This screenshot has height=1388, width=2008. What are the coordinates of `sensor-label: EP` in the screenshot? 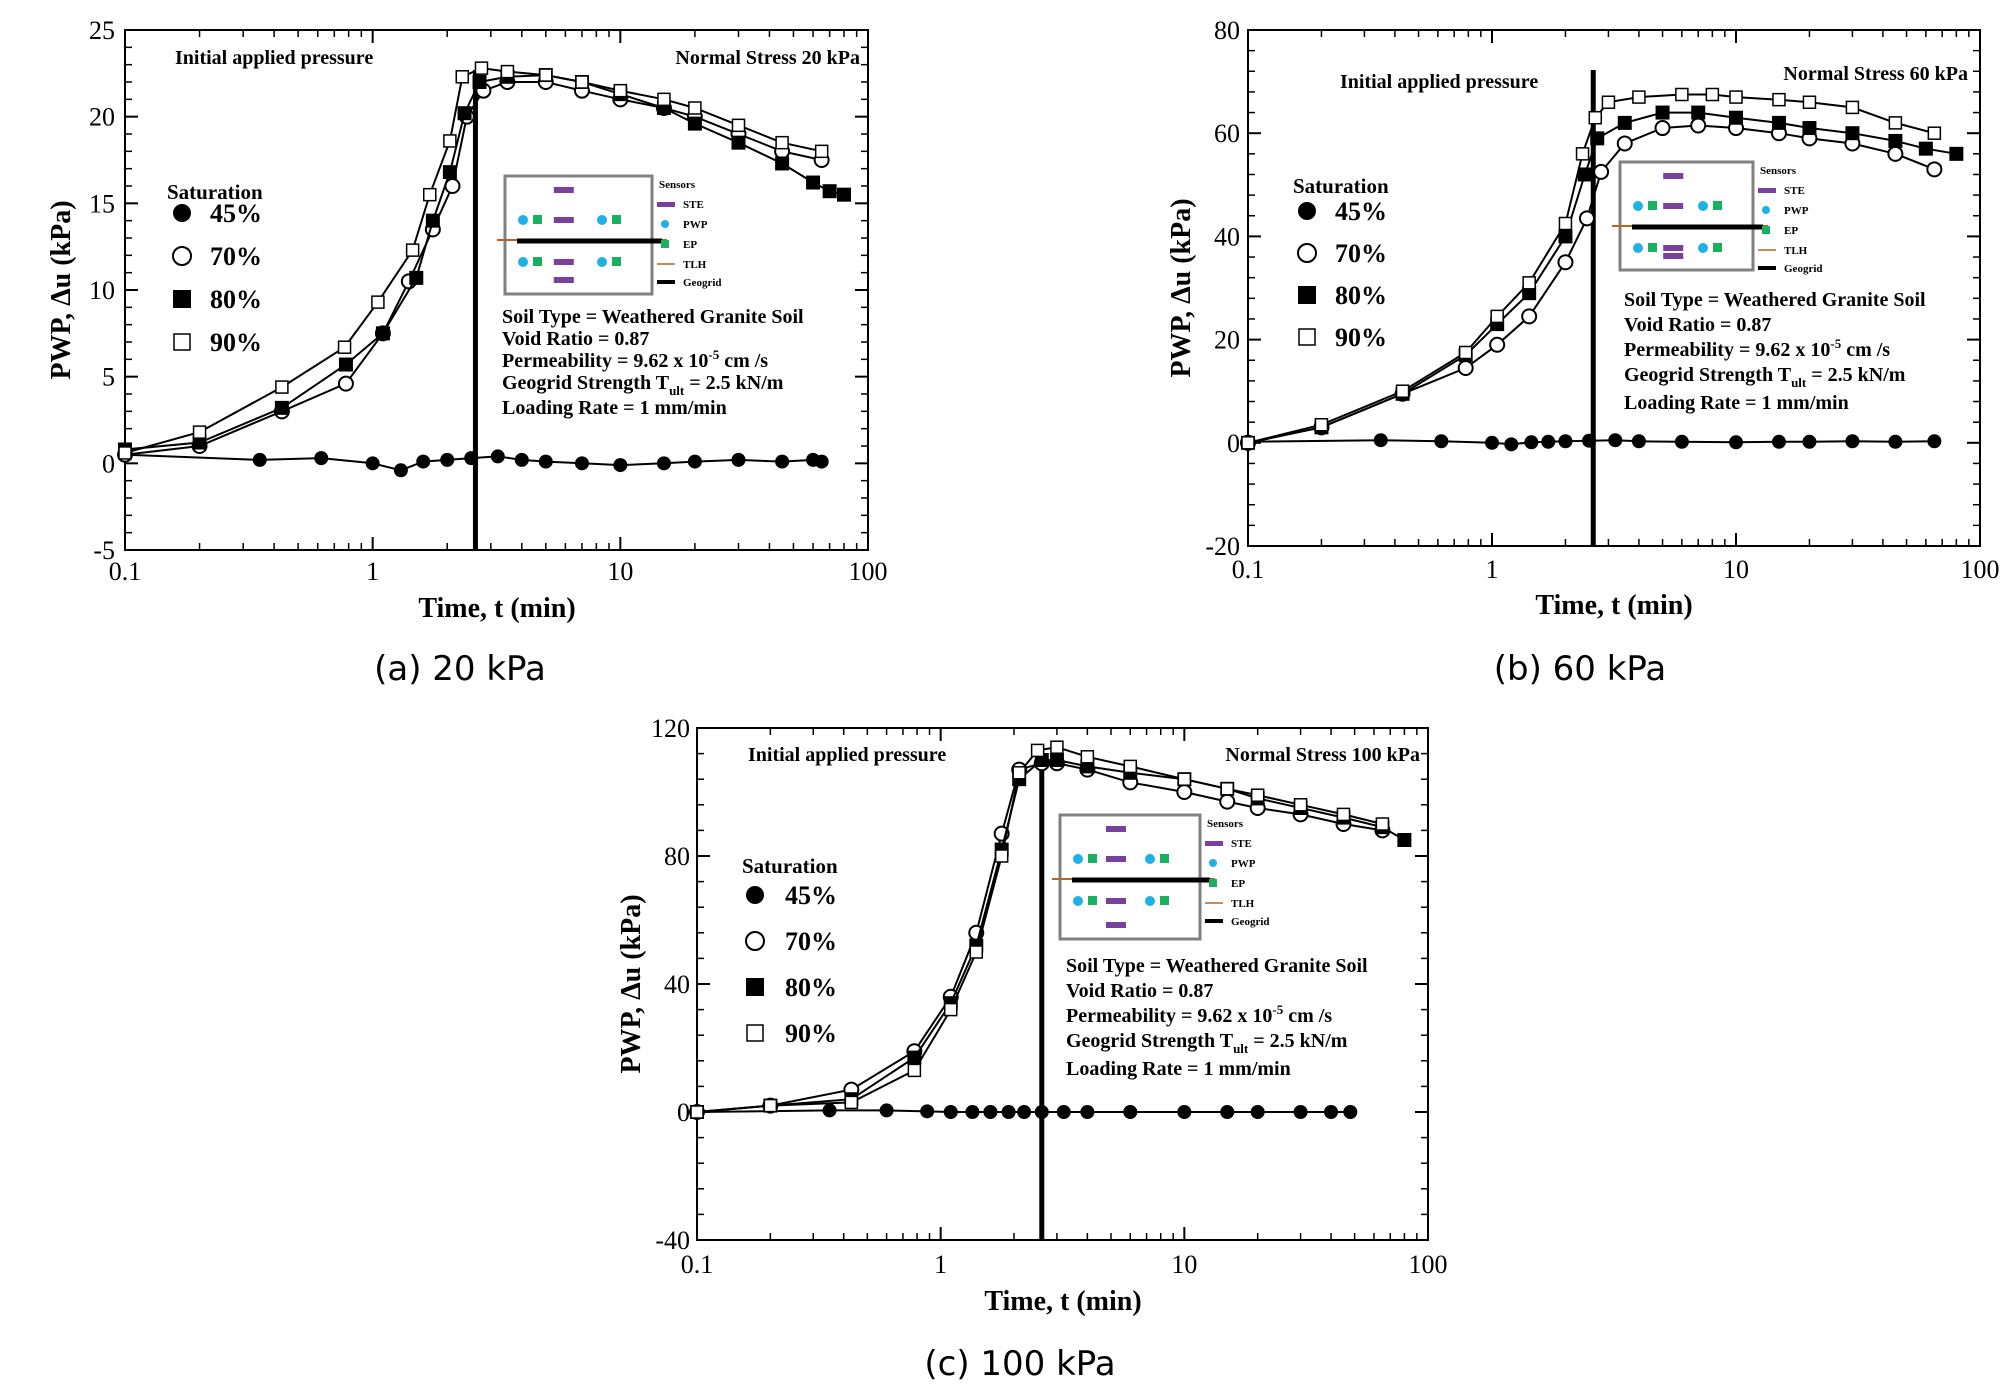 It's located at (1791, 231).